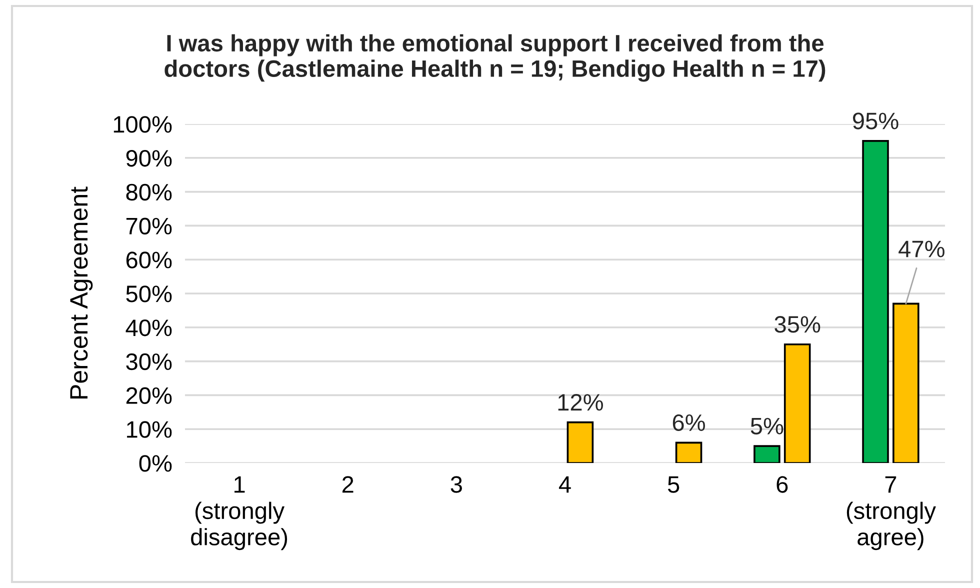 The height and width of the screenshot is (588, 980). I want to click on x-tick-label: 1 (strongly disagree), so click(239, 513).